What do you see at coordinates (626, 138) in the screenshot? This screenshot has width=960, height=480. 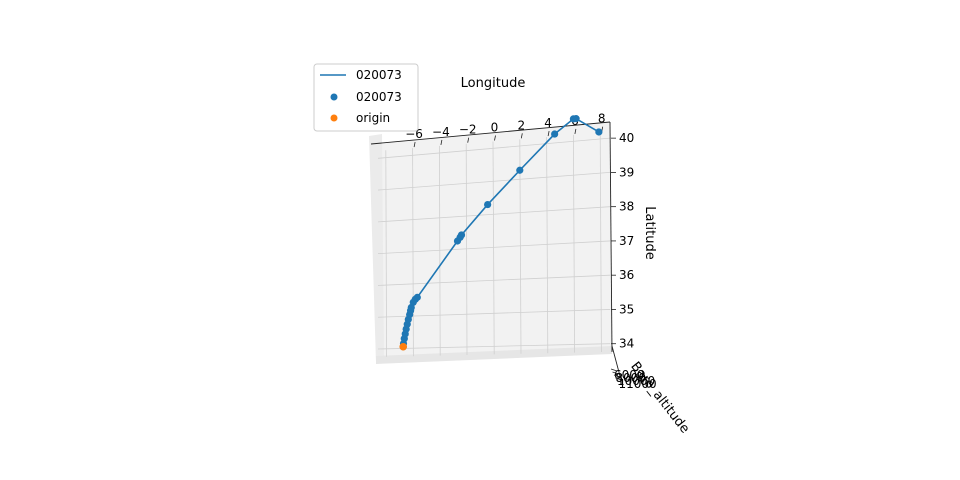 I see `y-tick-label: 40` at bounding box center [626, 138].